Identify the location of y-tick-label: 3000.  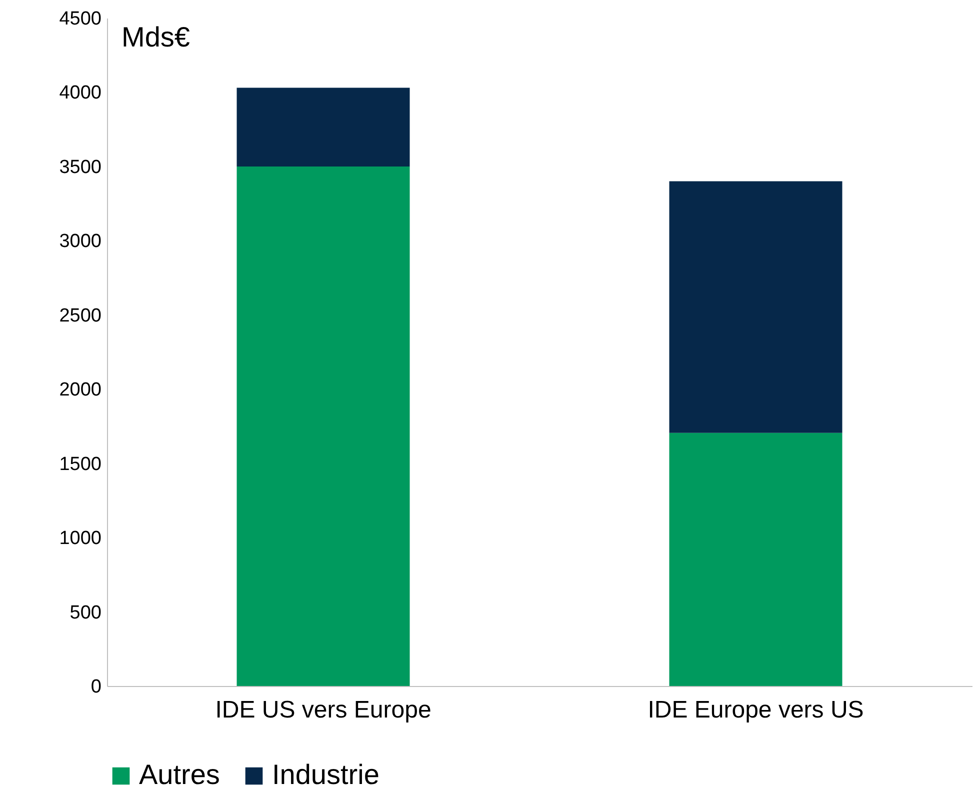
(80, 241).